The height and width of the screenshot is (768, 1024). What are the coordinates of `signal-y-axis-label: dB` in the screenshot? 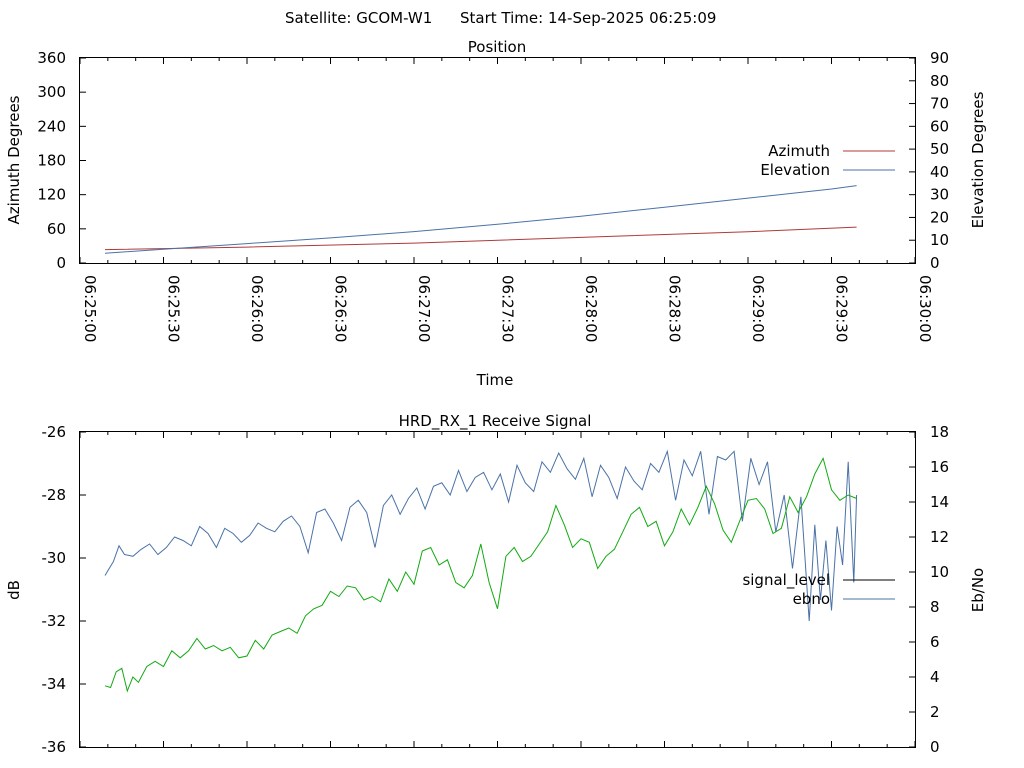 It's located at (14, 590).